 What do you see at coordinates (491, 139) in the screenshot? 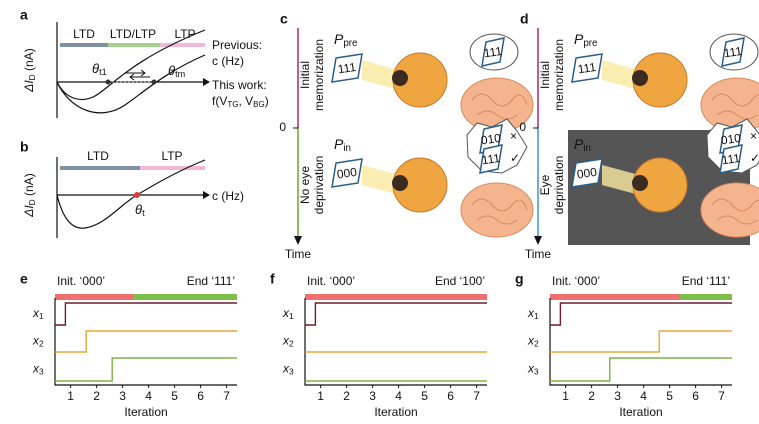
I see `pattern-text: 010` at bounding box center [491, 139].